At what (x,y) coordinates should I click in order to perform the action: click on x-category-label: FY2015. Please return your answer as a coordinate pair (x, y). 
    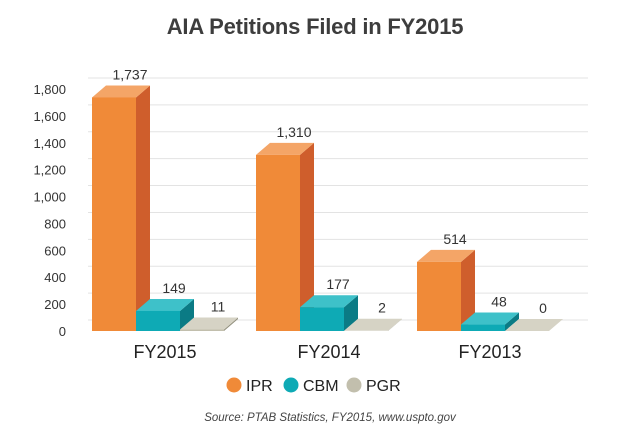
    Looking at the image, I should click on (164, 352).